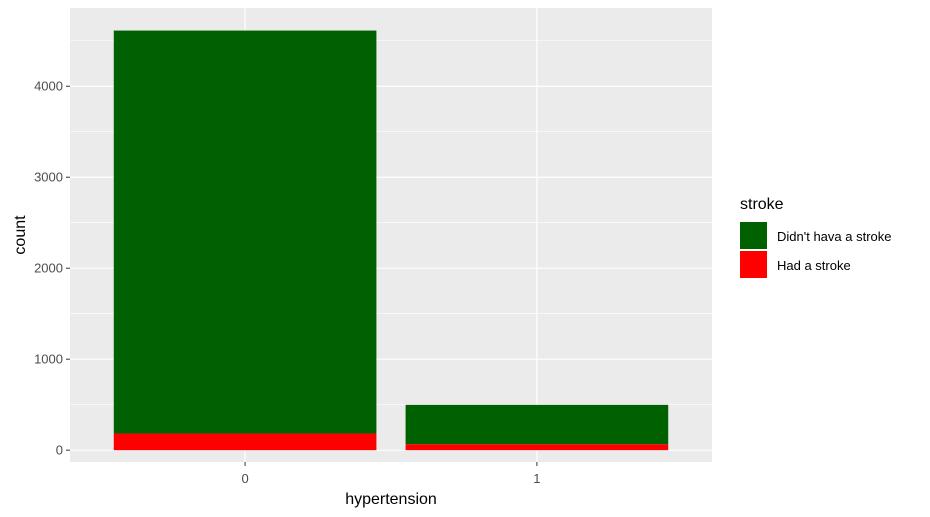 The width and height of the screenshot is (930, 517). What do you see at coordinates (48, 359) in the screenshot?
I see `y-tick-label: 1000` at bounding box center [48, 359].